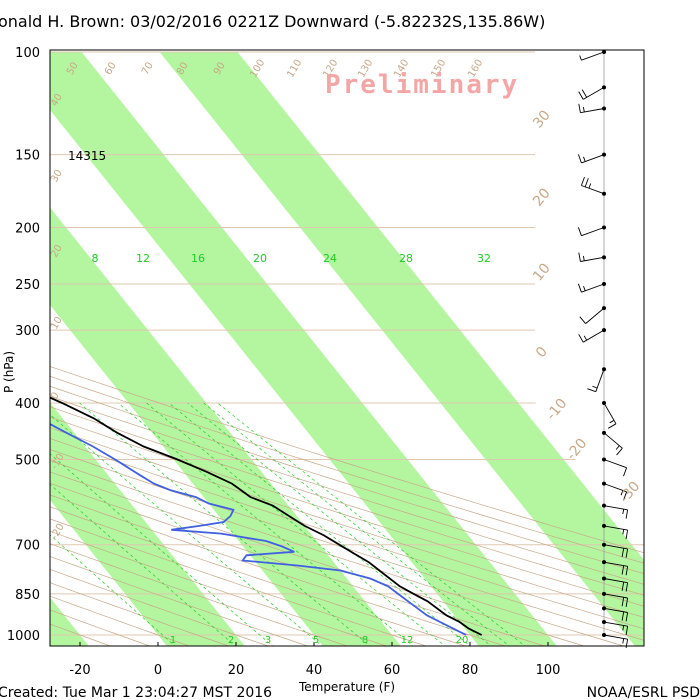 Image resolution: width=700 pixels, height=700 pixels. I want to click on pressure-tick-label: 850, so click(27, 595).